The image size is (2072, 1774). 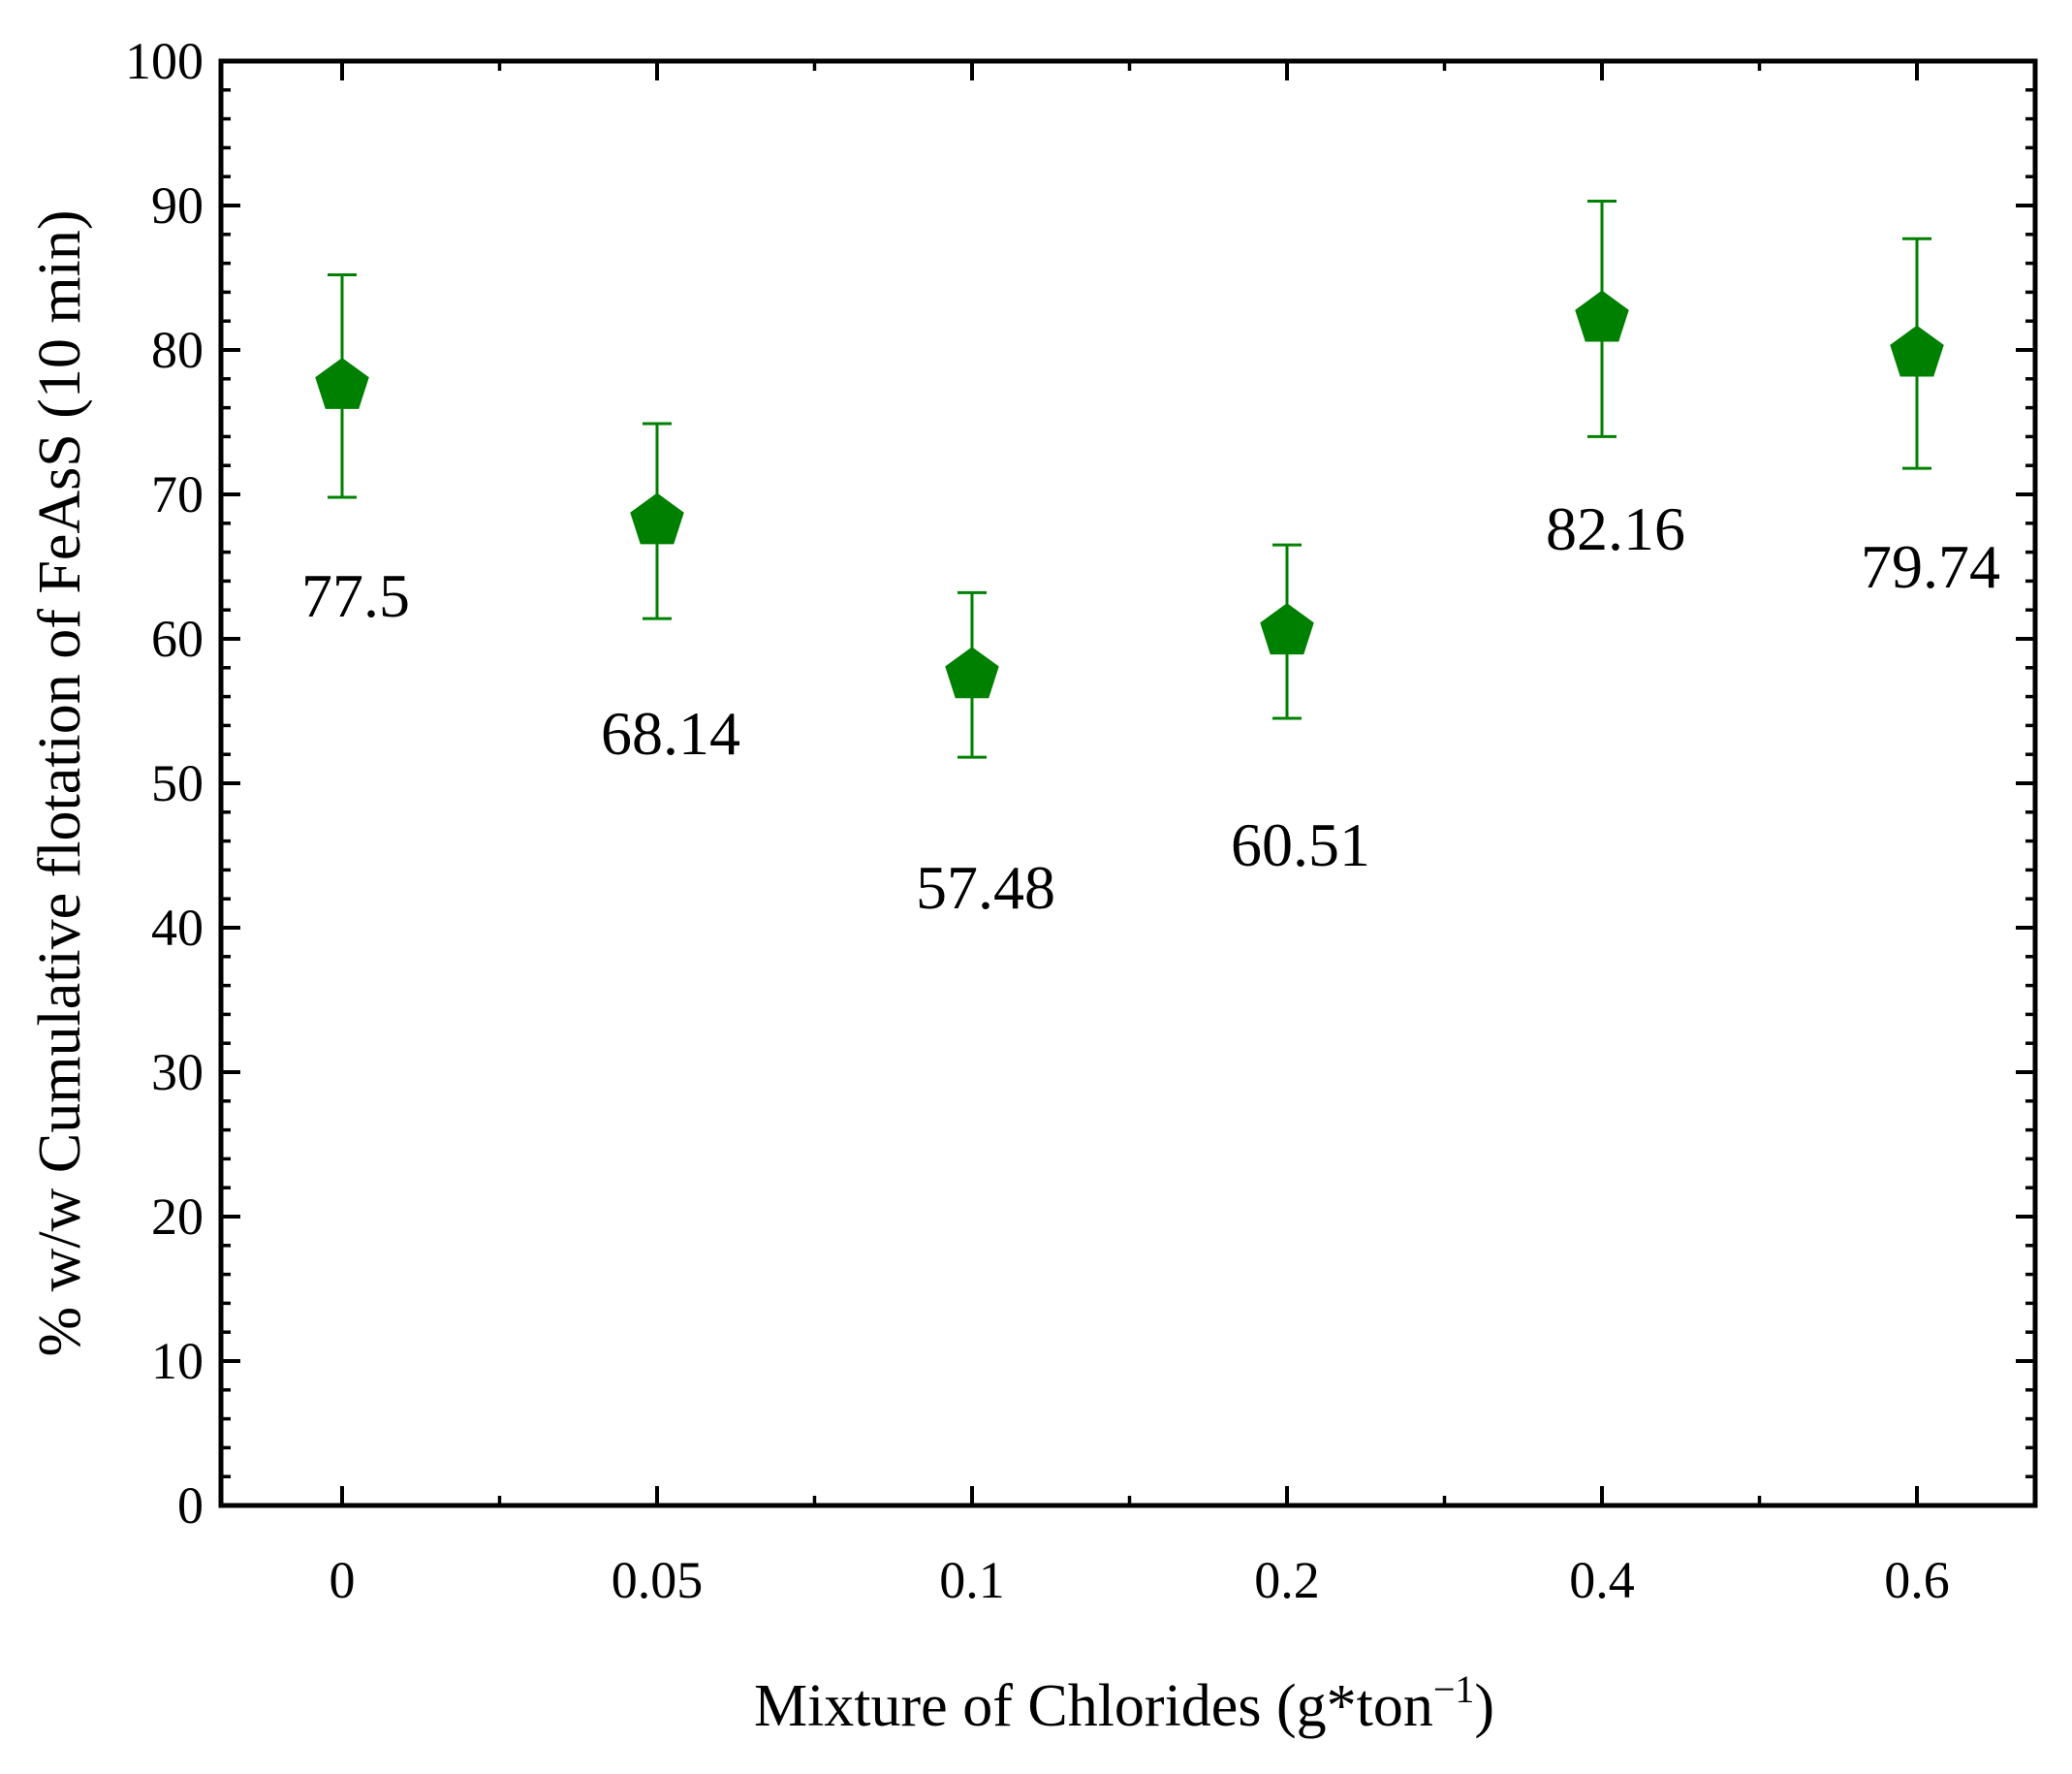 What do you see at coordinates (658, 1580) in the screenshot?
I see `x-tick-label: 0.05` at bounding box center [658, 1580].